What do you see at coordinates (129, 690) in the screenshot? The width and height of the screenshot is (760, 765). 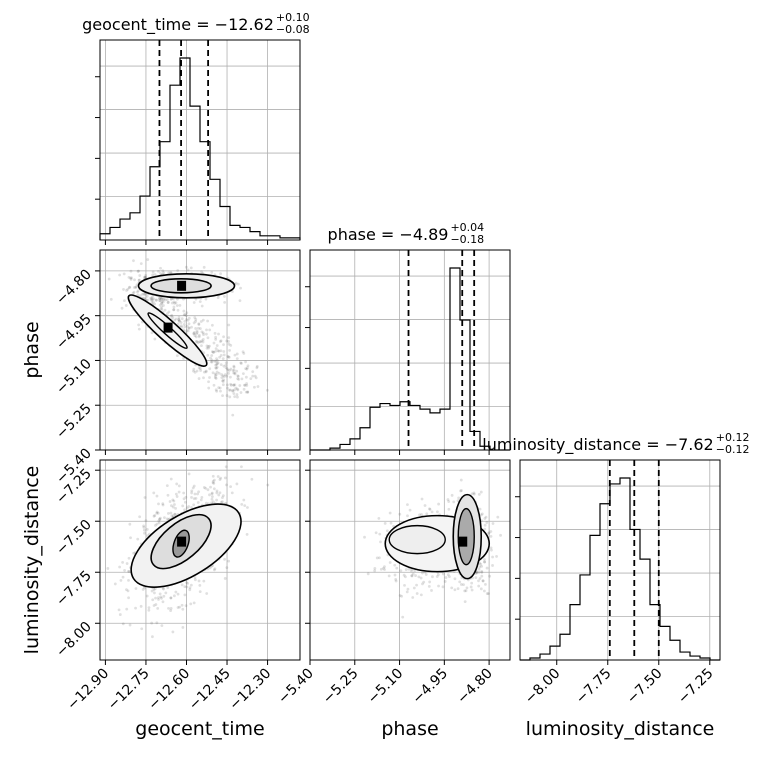 I see `x-tick-label: −12.75` at bounding box center [129, 690].